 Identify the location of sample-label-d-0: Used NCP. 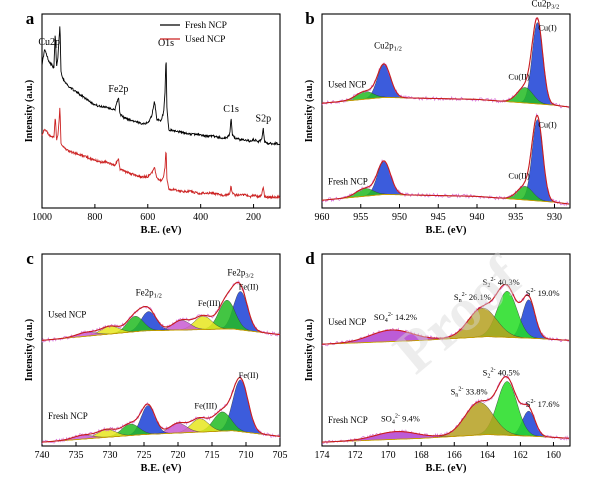
(347, 322).